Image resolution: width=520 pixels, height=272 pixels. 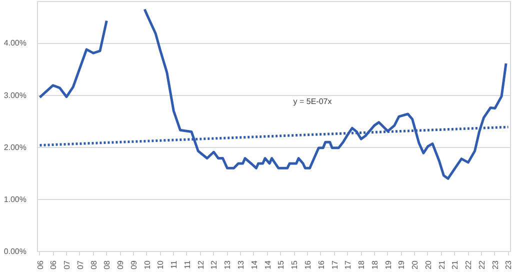 I want to click on annotation: y = 5E-07x, so click(x=312, y=101).